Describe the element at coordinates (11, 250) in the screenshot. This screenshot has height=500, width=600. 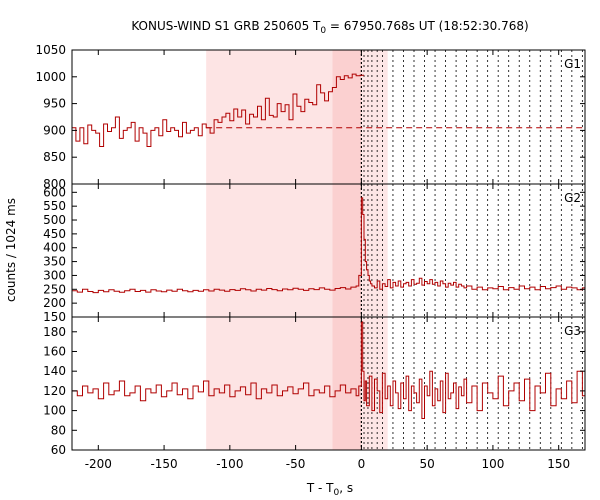
I see `y-axis-label: counts / 1024 ms` at that location.